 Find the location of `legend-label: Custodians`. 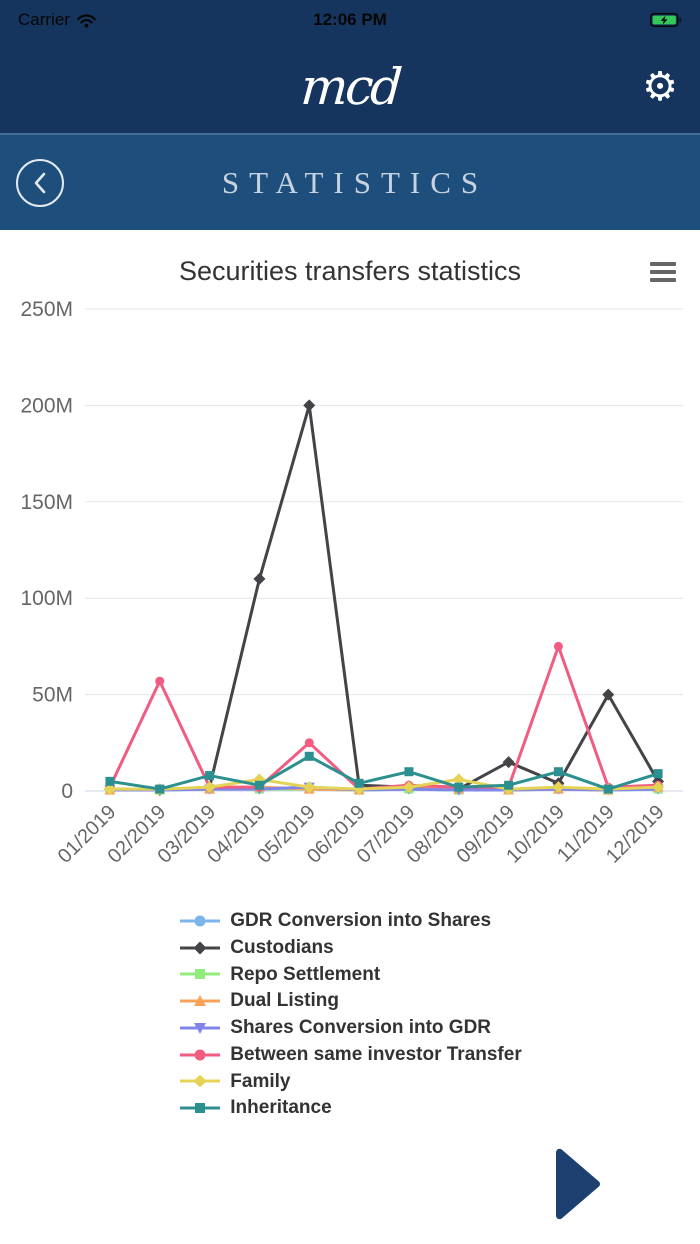

legend-label: Custodians is located at coordinates (282, 947).